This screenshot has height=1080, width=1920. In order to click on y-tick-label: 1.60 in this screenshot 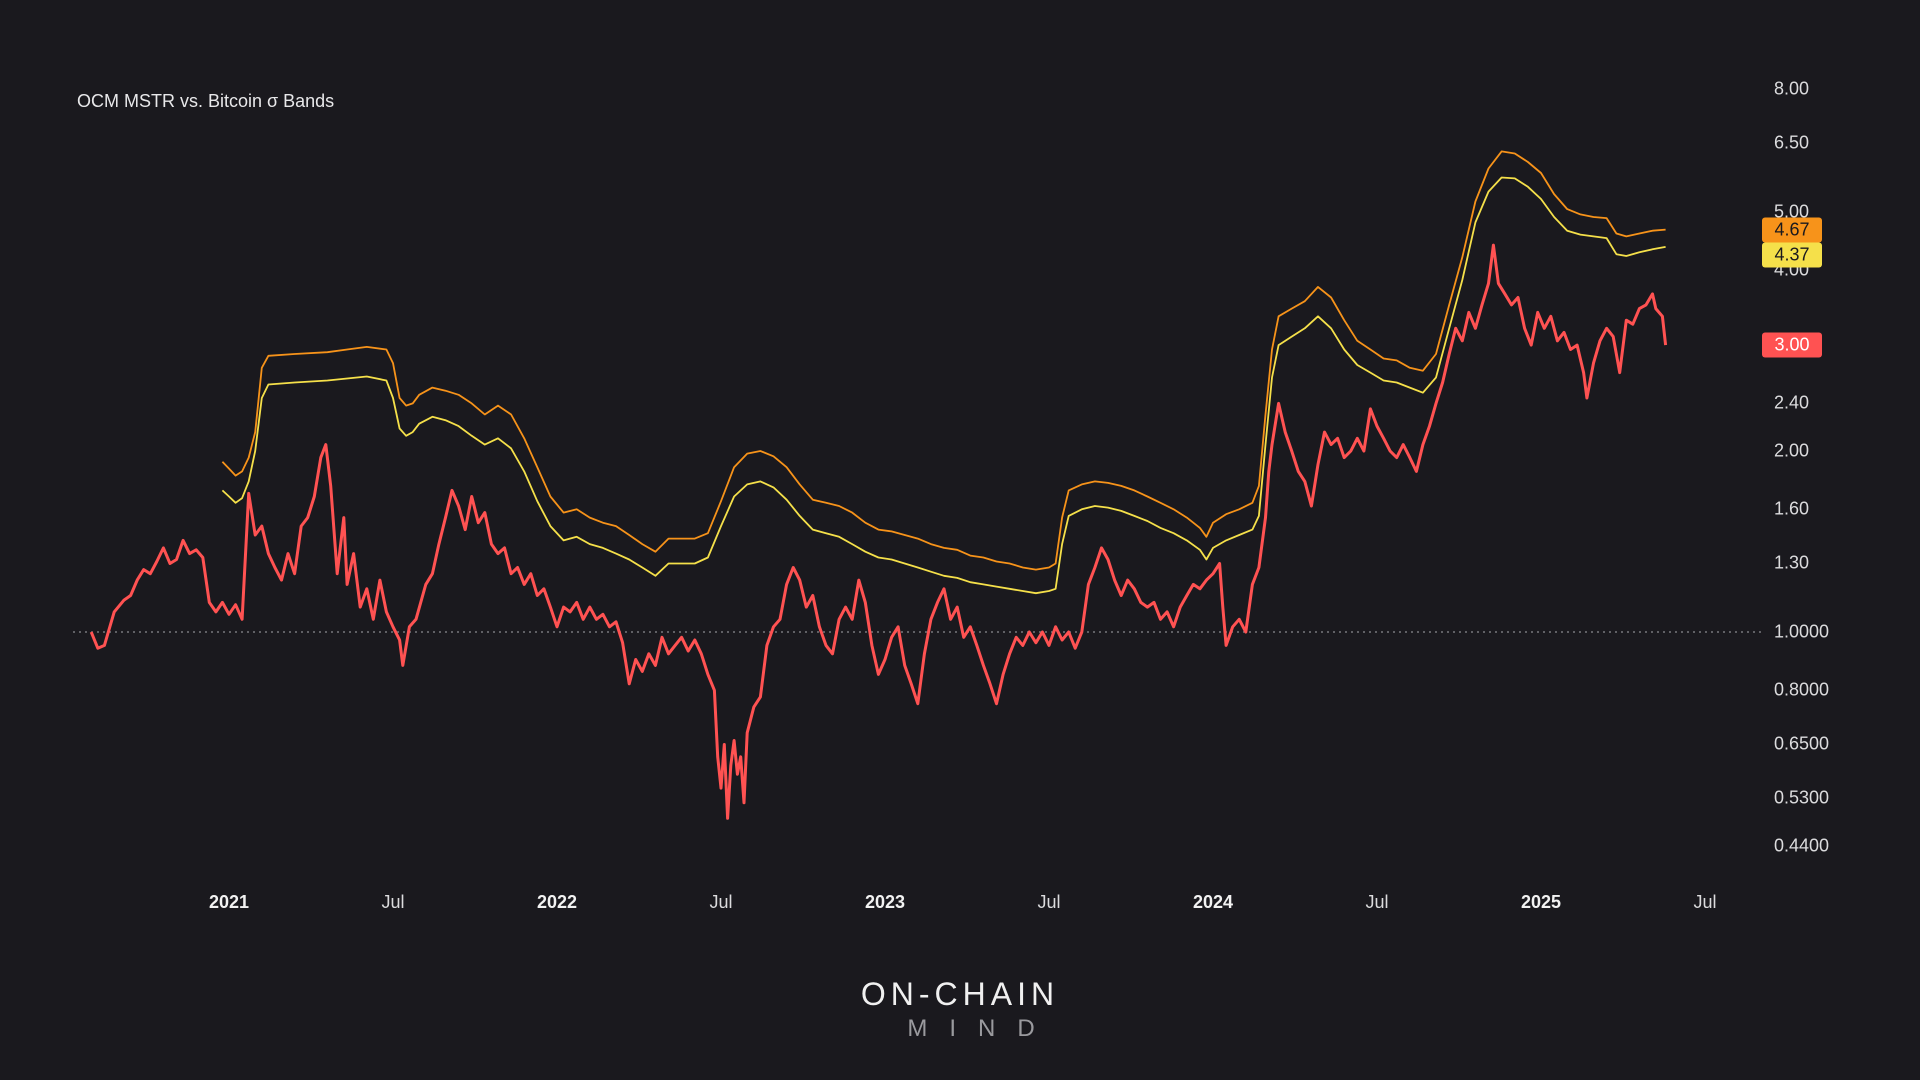, I will do `click(1792, 508)`.